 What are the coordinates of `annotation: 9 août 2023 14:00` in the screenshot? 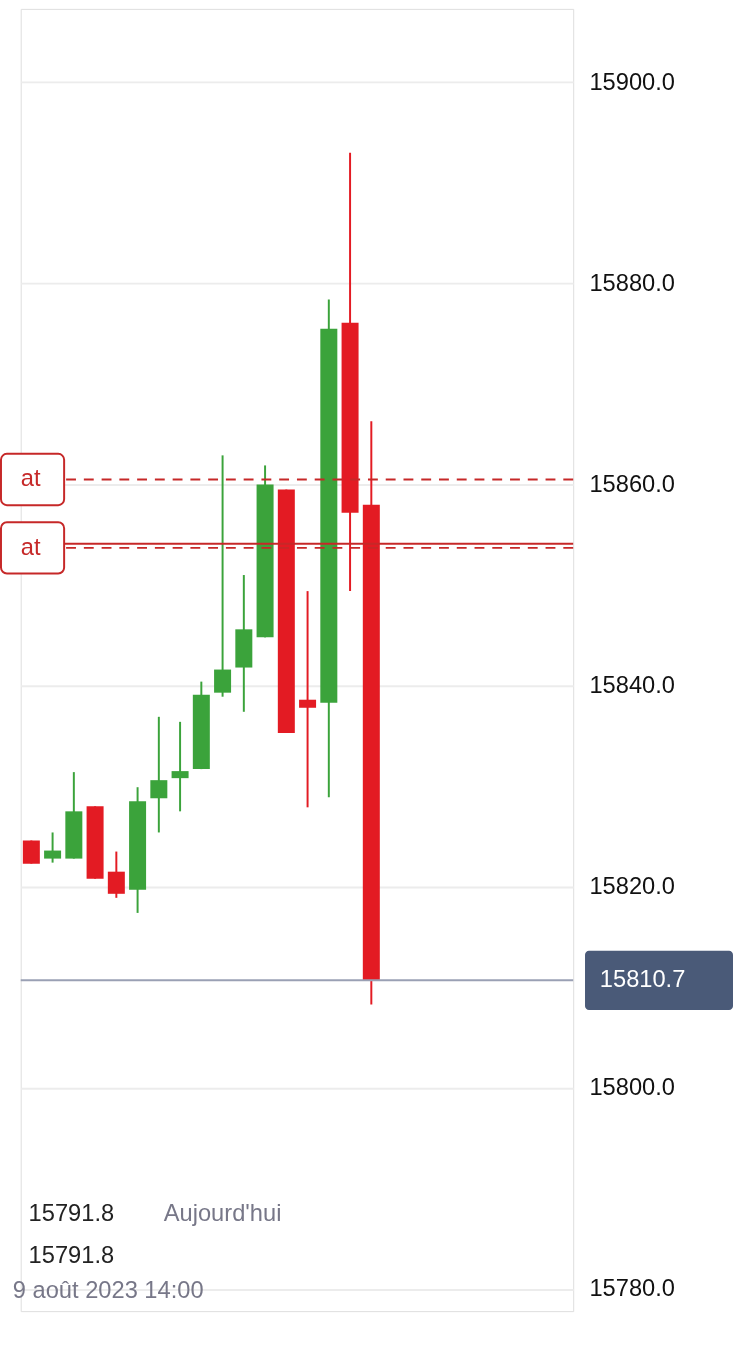 It's located at (108, 1290).